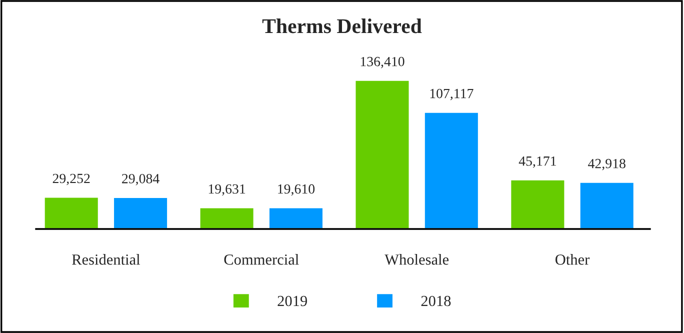 This screenshot has height=333, width=684. Describe the element at coordinates (106, 259) in the screenshot. I see `x-tick-label: Residential` at that location.